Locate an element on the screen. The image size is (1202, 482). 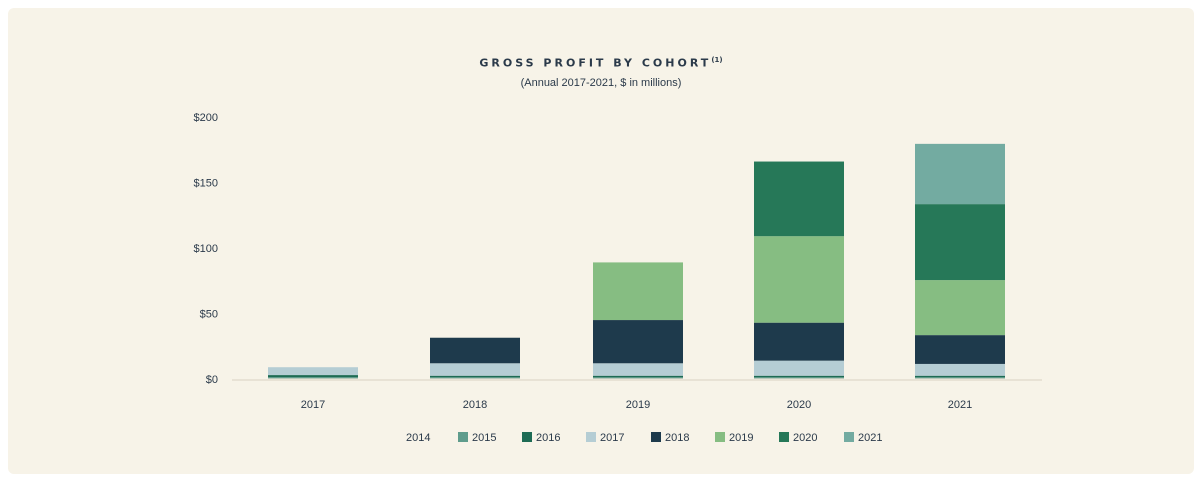
x-tick-label: 2018 is located at coordinates (475, 405).